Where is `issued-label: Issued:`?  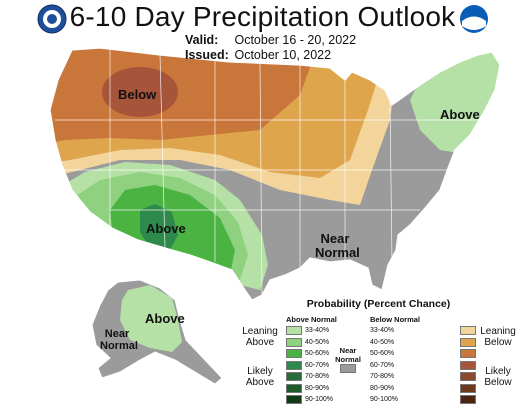 issued-label: Issued: is located at coordinates (207, 55).